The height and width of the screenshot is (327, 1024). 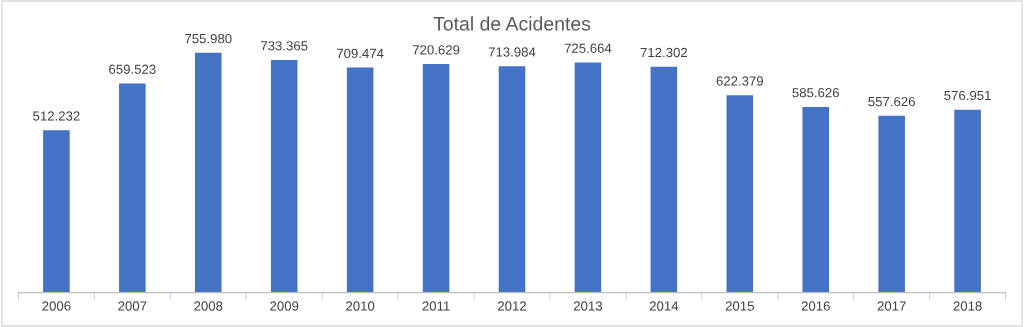 I want to click on x-tick-label: 2008, so click(x=208, y=306).